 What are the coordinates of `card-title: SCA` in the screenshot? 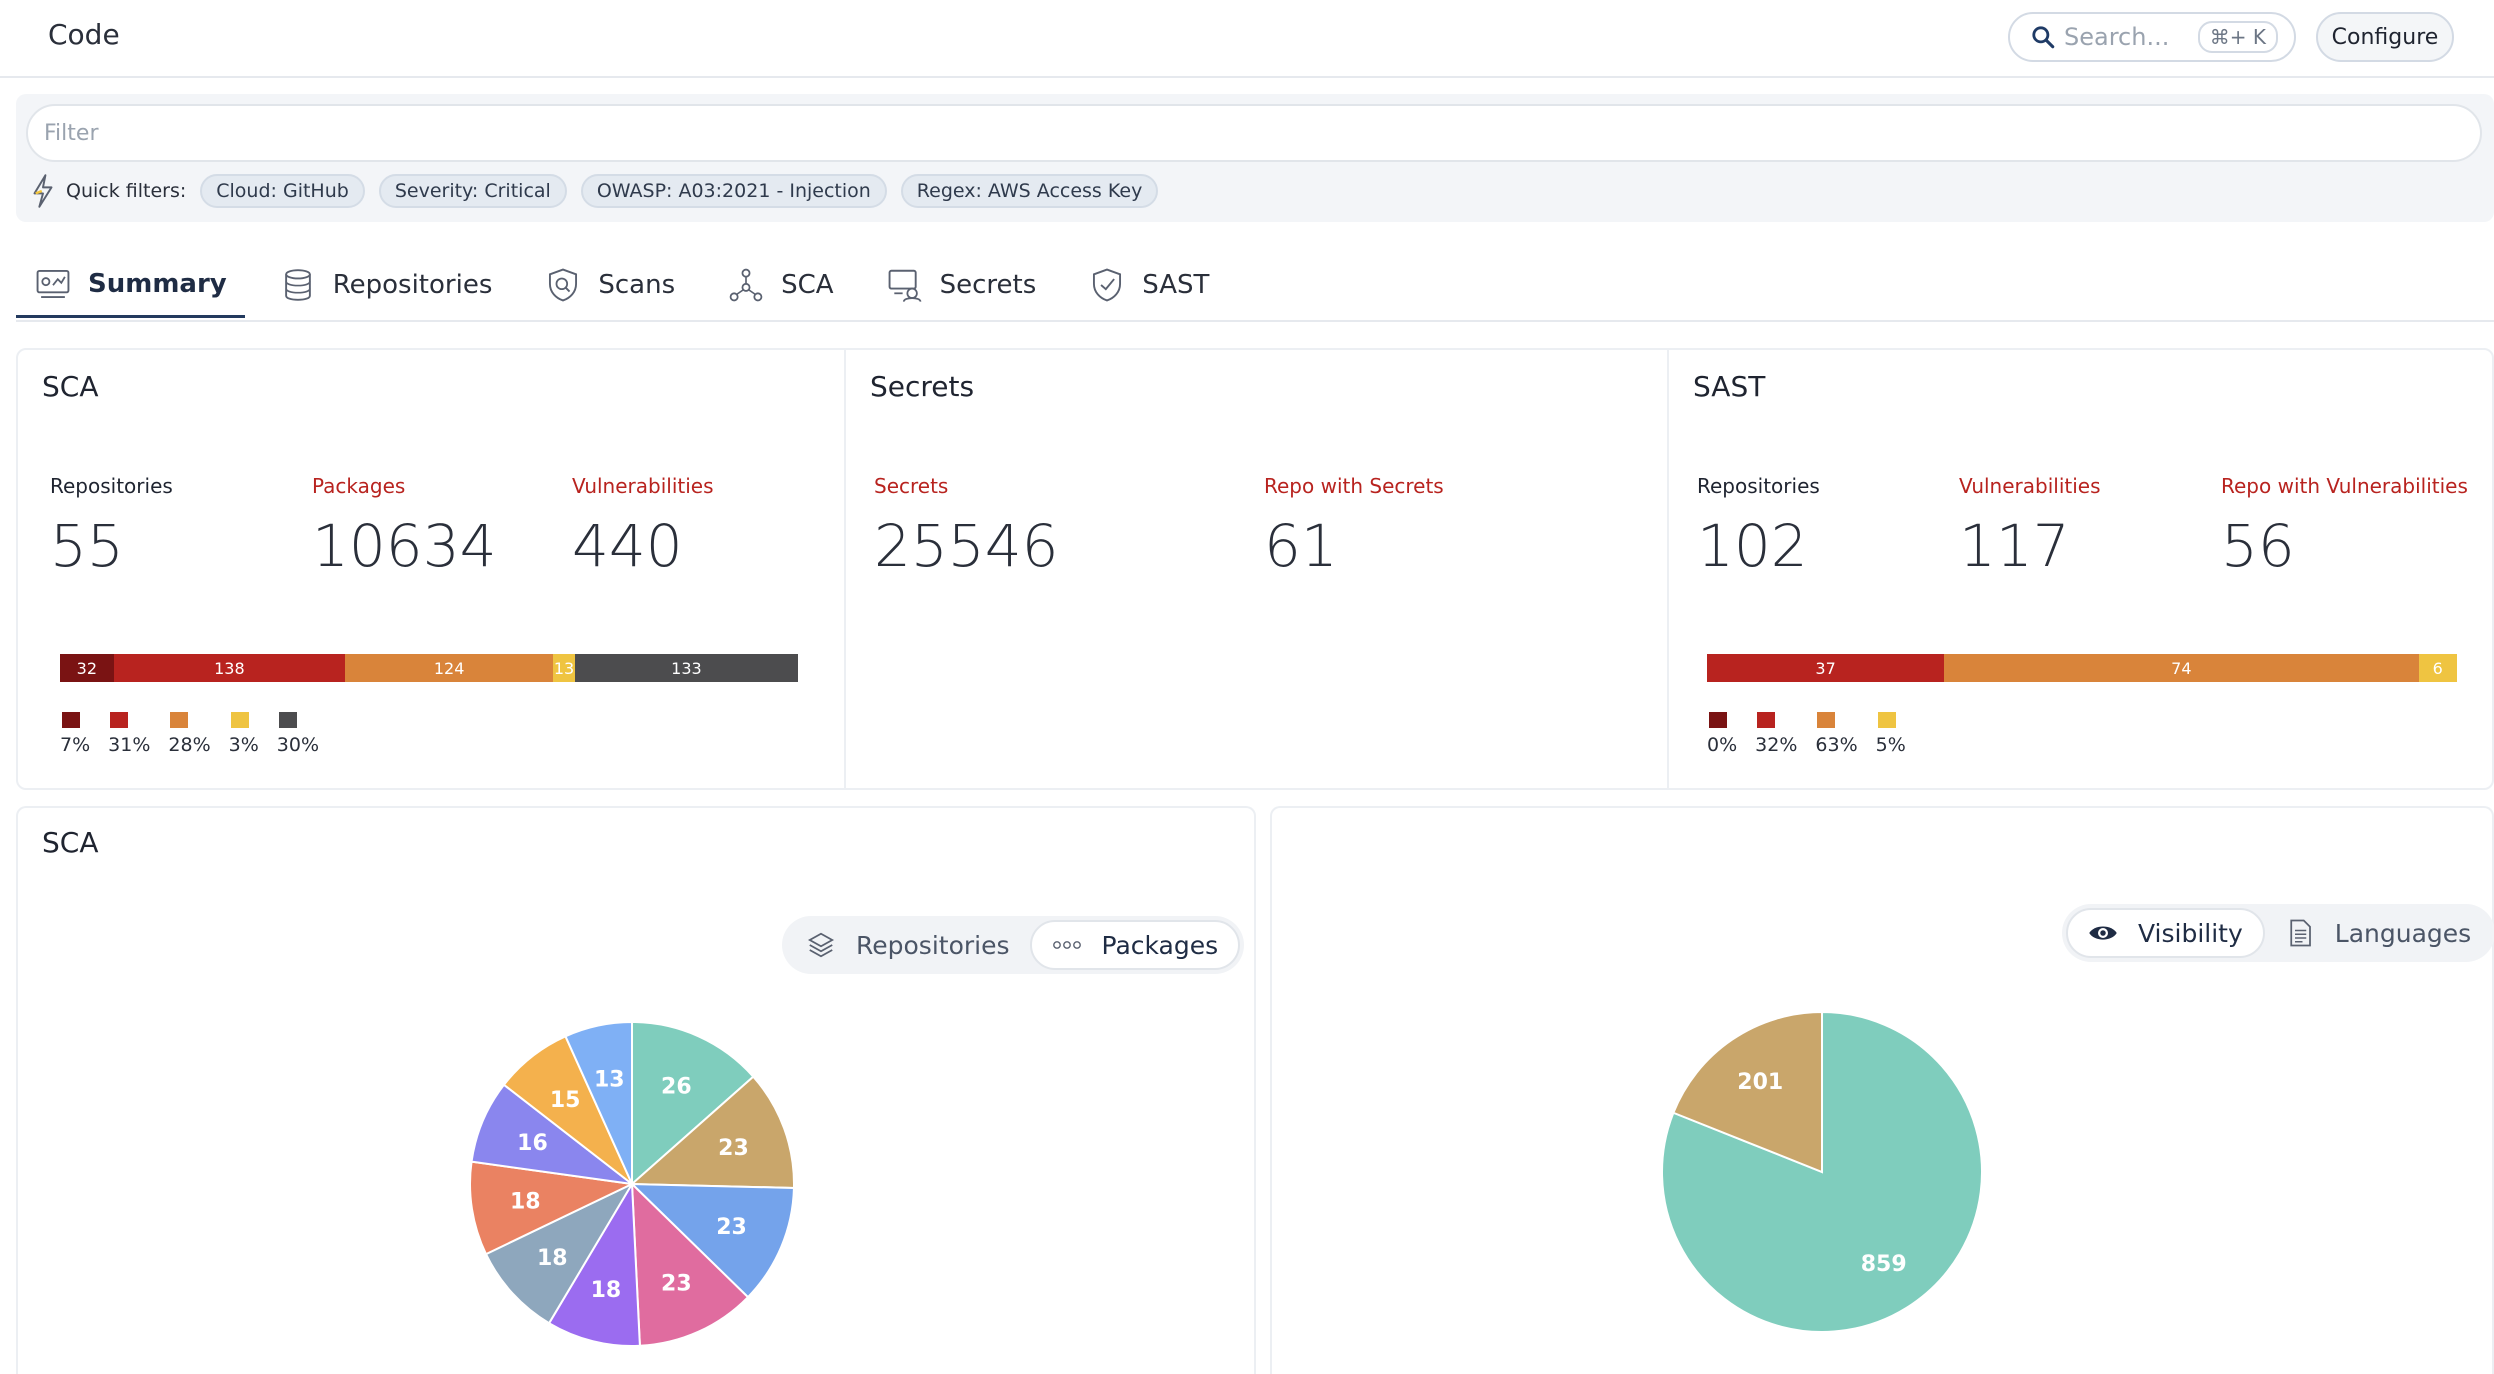 It's located at (70, 386).